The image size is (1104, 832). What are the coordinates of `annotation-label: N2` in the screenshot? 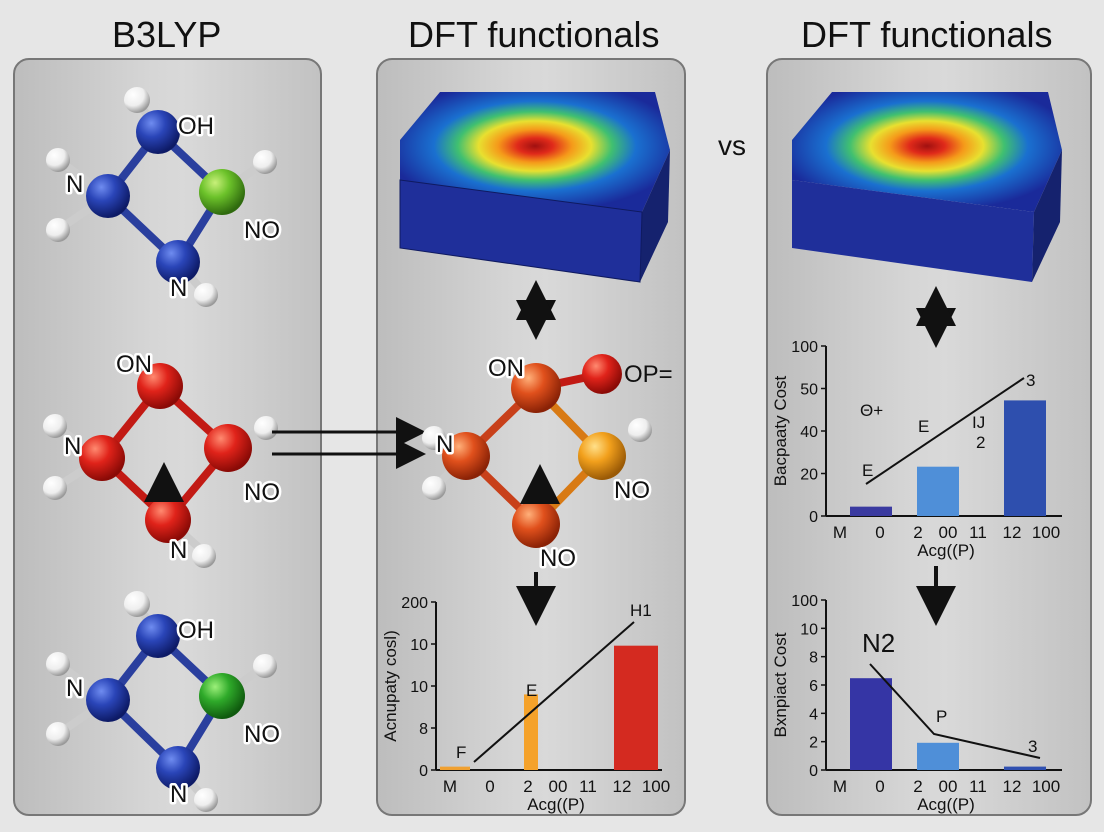 It's located at (878, 643).